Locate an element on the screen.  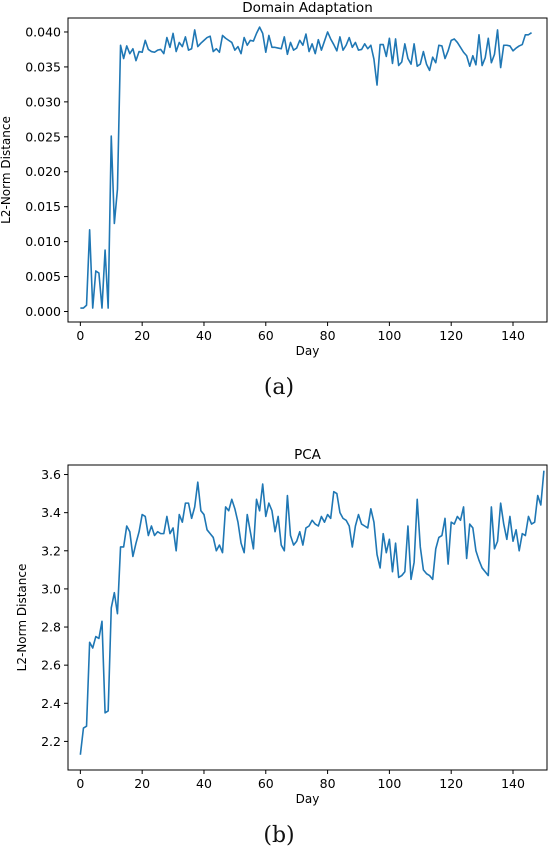
y-tick-label: 3.6 is located at coordinates (51, 474).